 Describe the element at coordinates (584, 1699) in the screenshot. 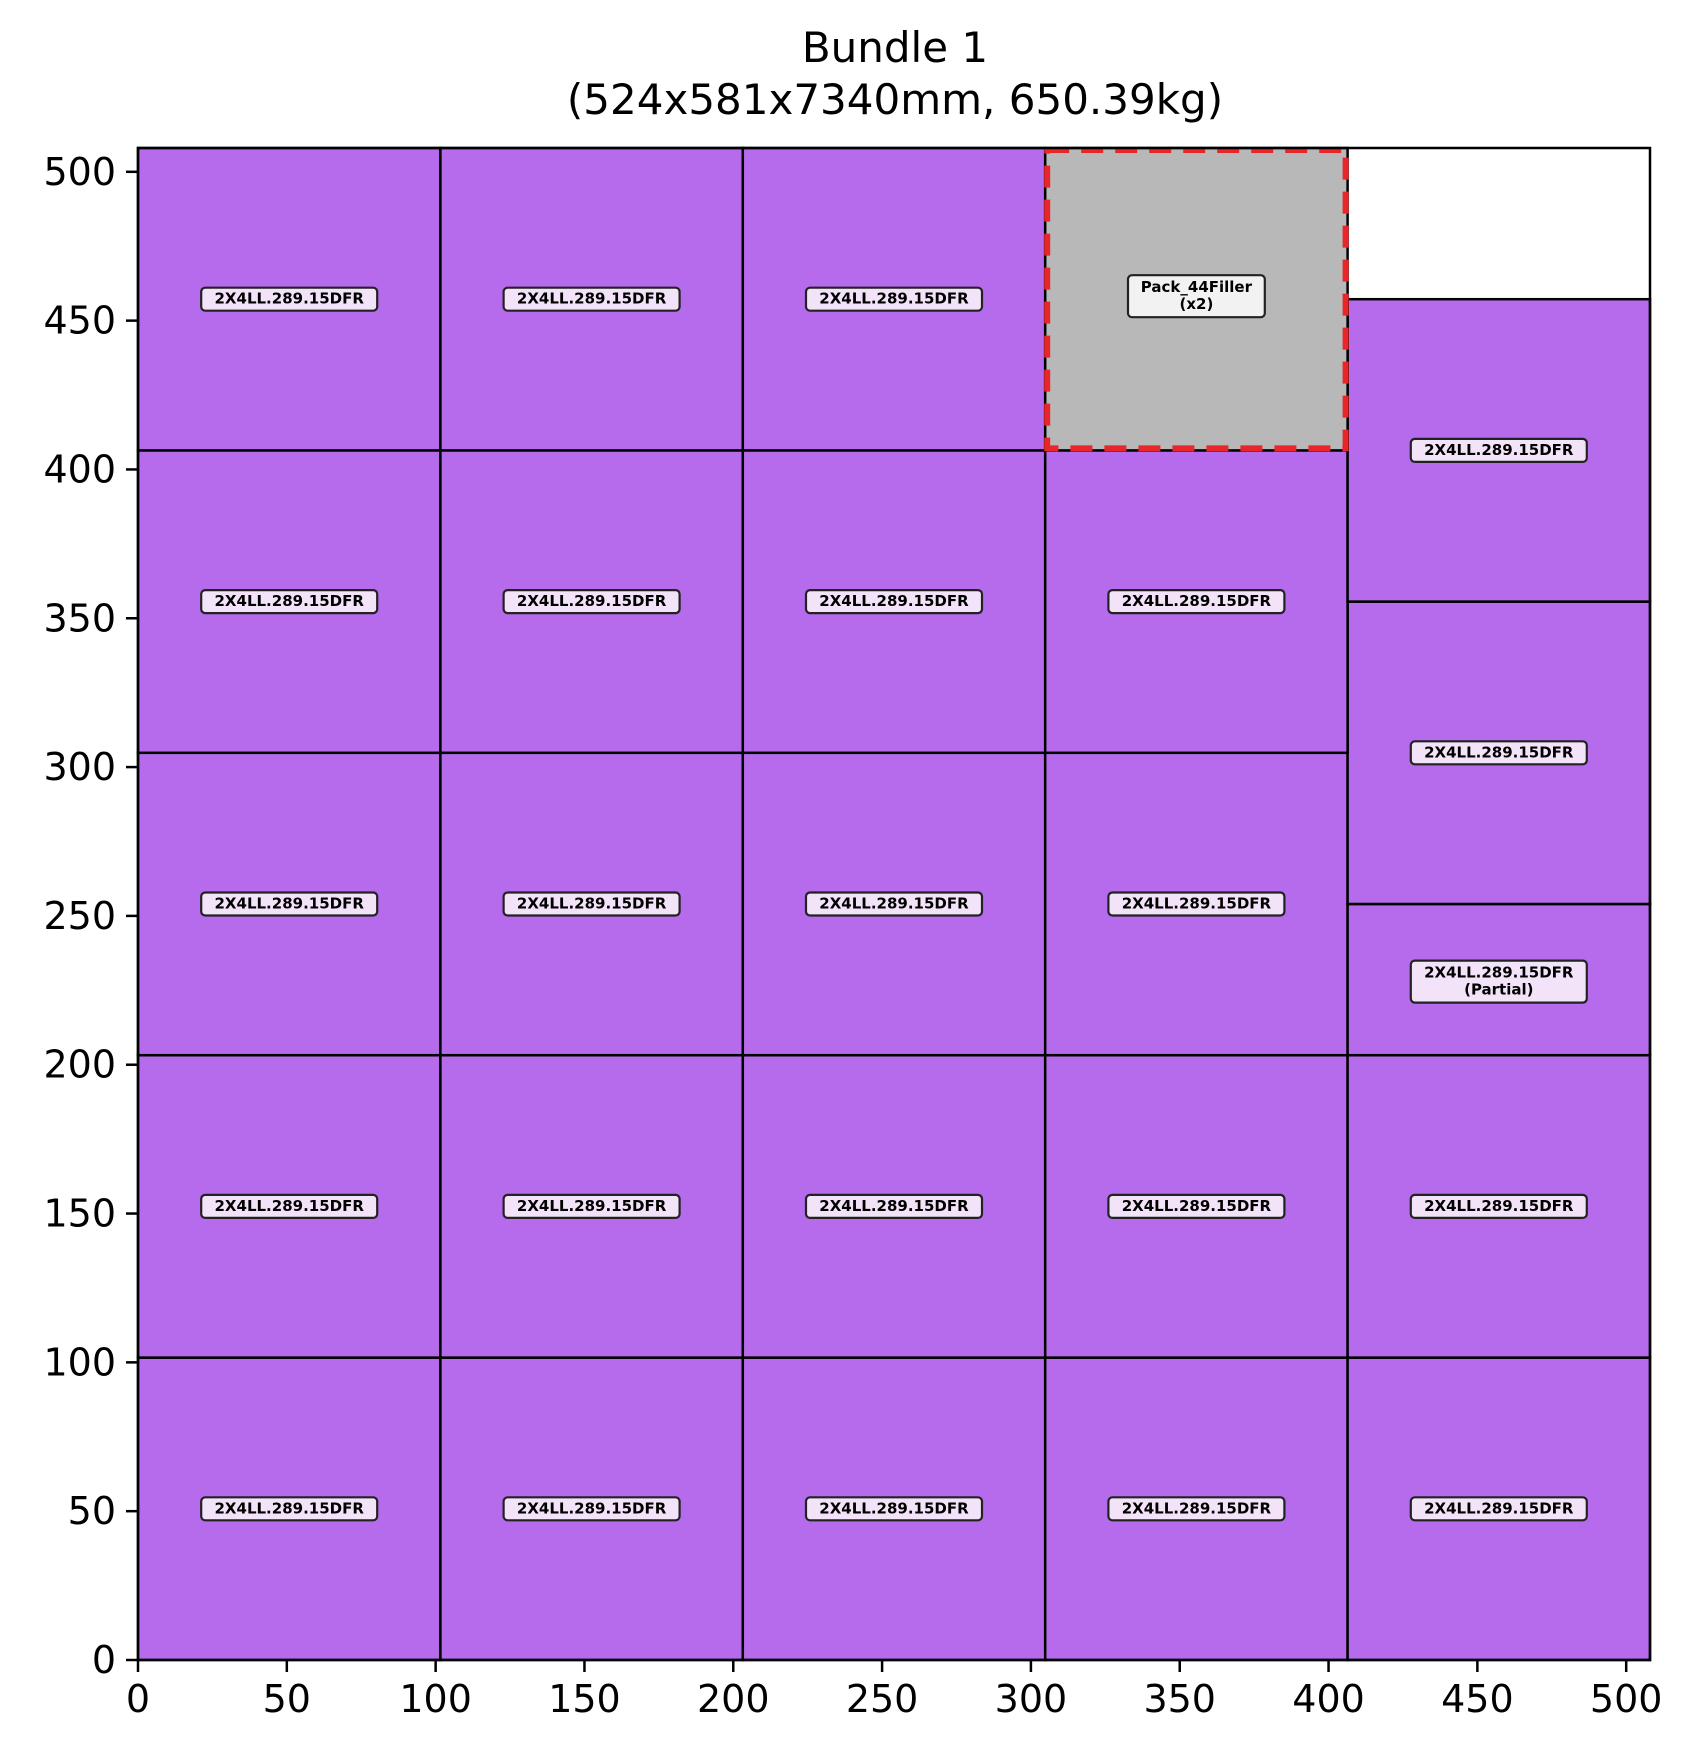

I see `x-tick-label: 150` at that location.